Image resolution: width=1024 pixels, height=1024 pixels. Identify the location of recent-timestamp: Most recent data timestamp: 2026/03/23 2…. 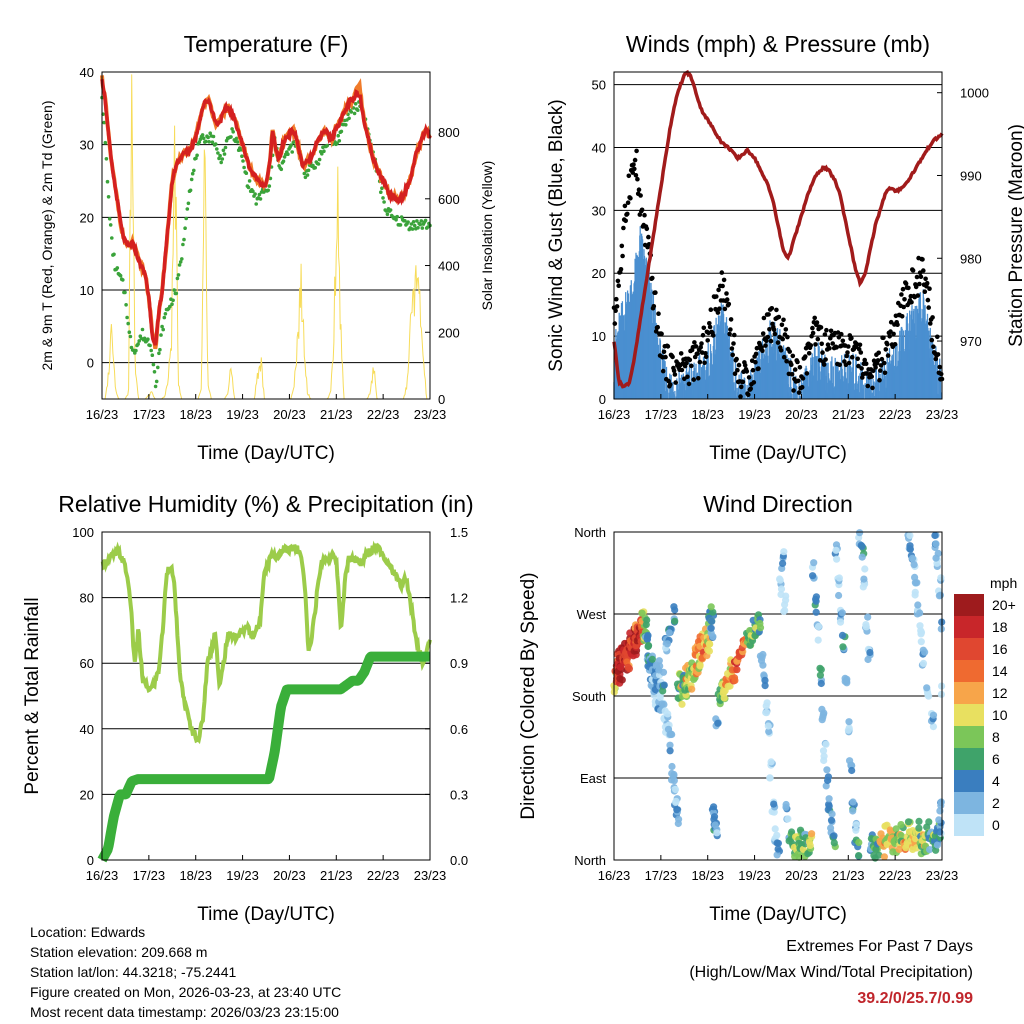
(184, 1012).